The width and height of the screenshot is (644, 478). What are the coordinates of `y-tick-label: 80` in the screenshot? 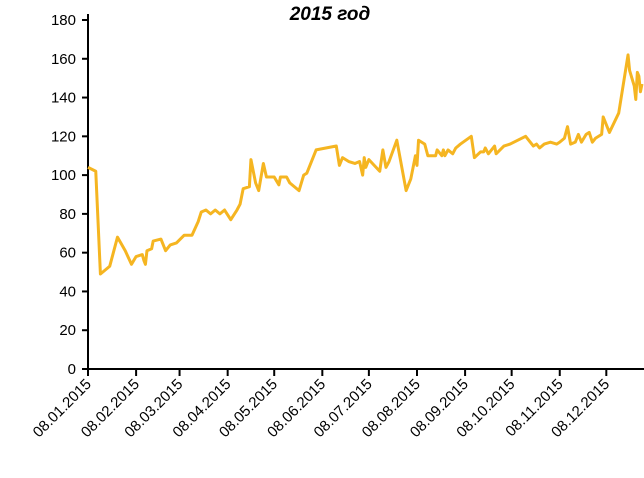 It's located at (67, 214).